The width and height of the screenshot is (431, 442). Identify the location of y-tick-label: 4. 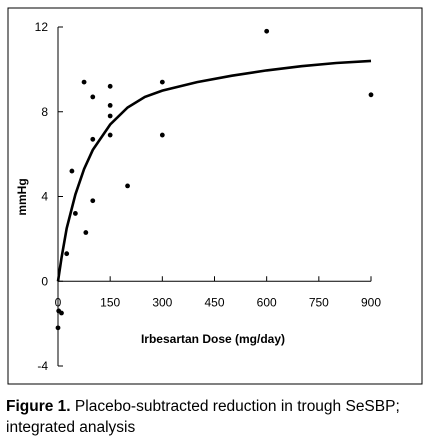
(44, 197).